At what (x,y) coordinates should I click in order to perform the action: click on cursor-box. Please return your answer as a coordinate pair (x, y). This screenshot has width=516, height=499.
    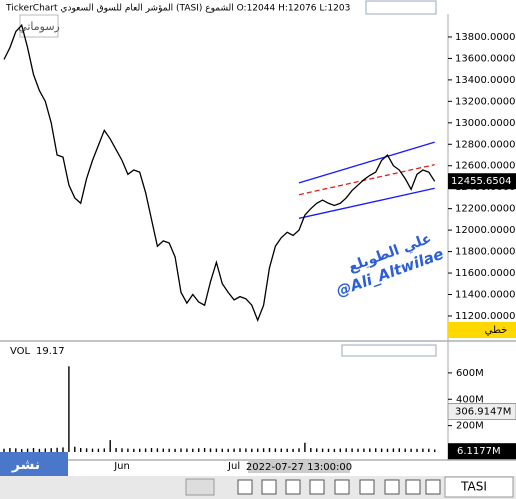
    Looking at the image, I should click on (481, 412).